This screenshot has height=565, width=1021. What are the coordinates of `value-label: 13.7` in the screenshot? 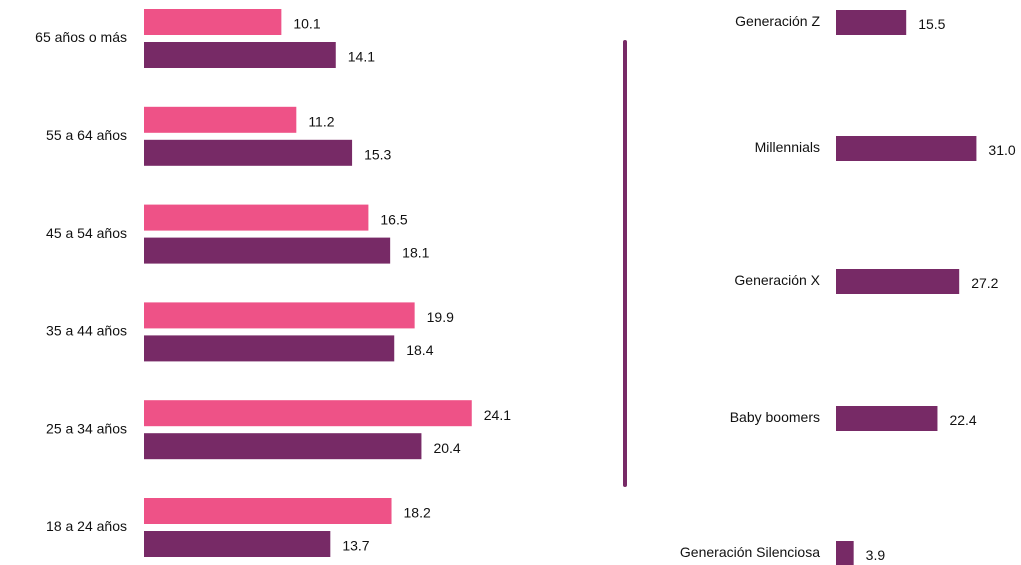 It's located at (355, 546).